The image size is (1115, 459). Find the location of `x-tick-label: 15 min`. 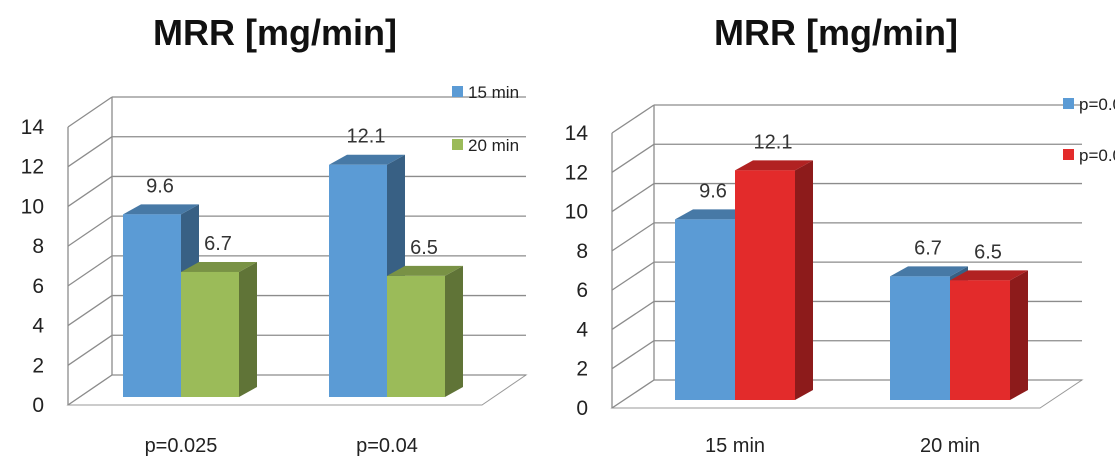

x-tick-label: 15 min is located at coordinates (735, 446).